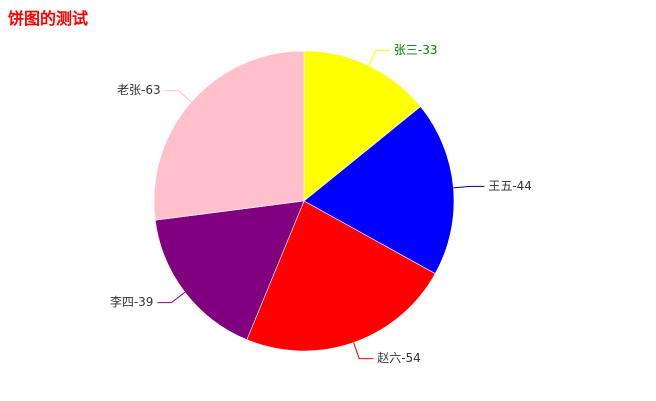 Image resolution: width=656 pixels, height=401 pixels. Describe the element at coordinates (399, 358) in the screenshot. I see `pie-label-3: 赵六-54` at that location.